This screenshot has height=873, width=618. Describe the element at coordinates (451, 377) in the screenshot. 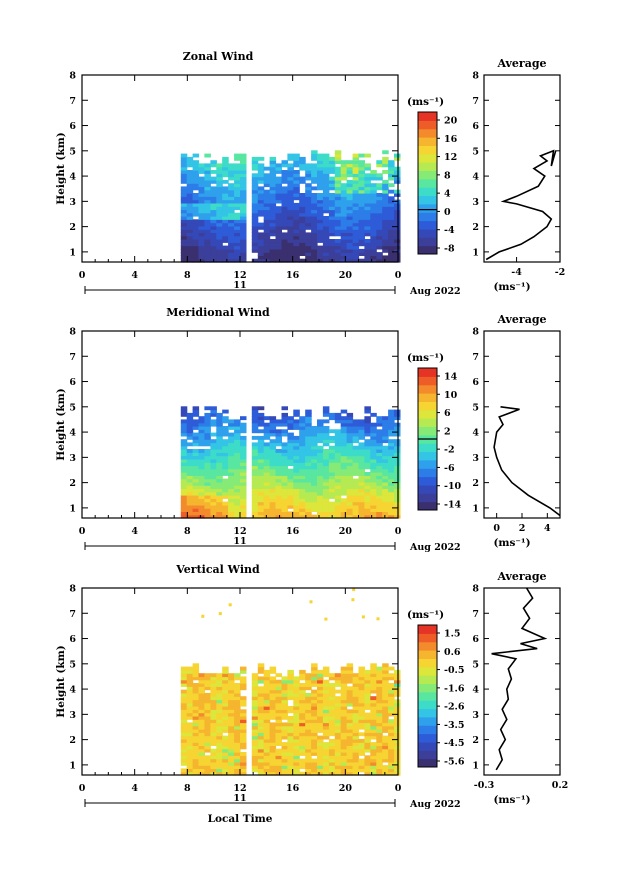

I see `colorbar-label: 14` at that location.